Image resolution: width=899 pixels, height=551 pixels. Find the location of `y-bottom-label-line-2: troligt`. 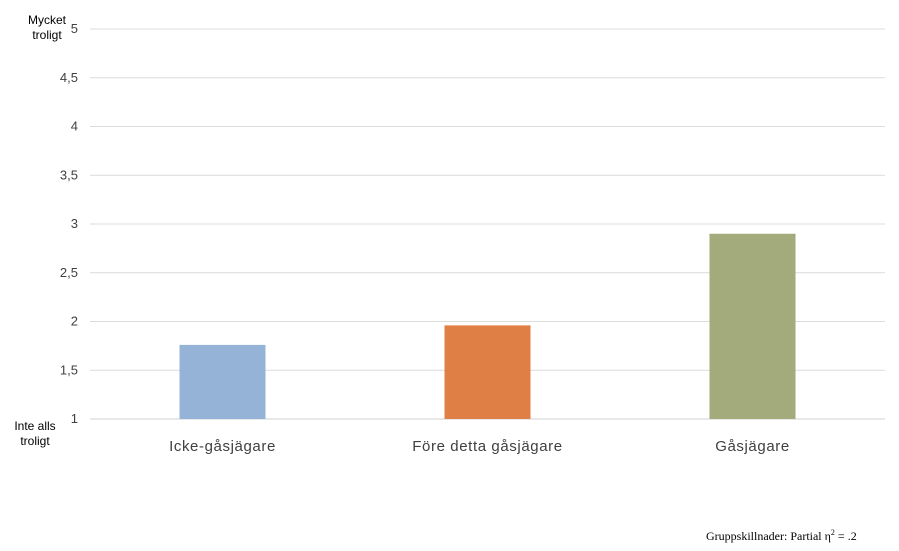

y-bottom-label-line-2: troligt is located at coordinates (35, 441).